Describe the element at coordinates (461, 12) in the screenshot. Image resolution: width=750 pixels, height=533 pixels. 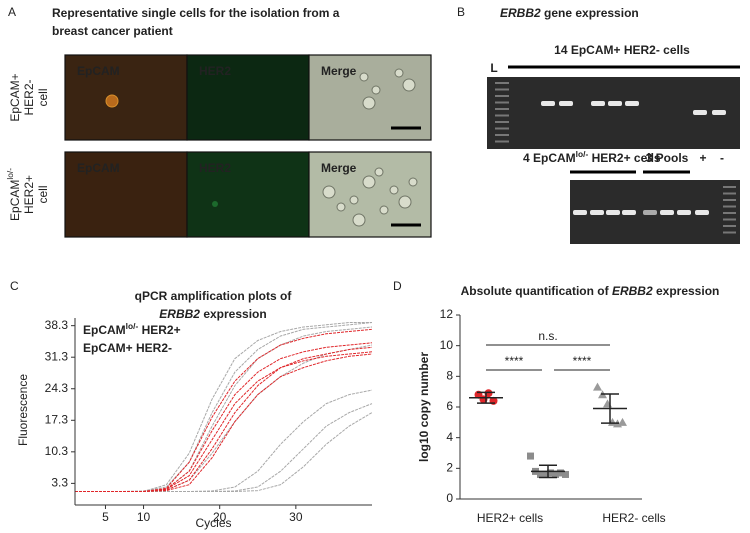
I see `panel-letter: B` at that location.